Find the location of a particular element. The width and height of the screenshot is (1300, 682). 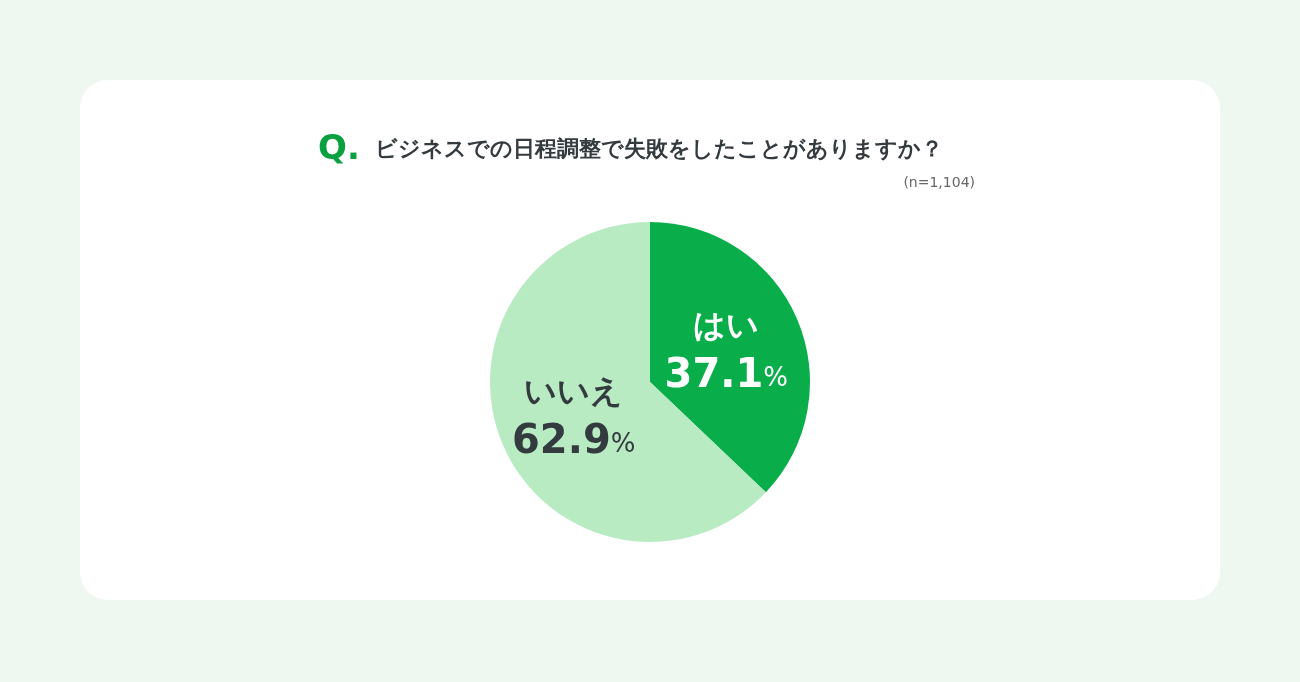

slice-label: いいえ is located at coordinates (574, 390).